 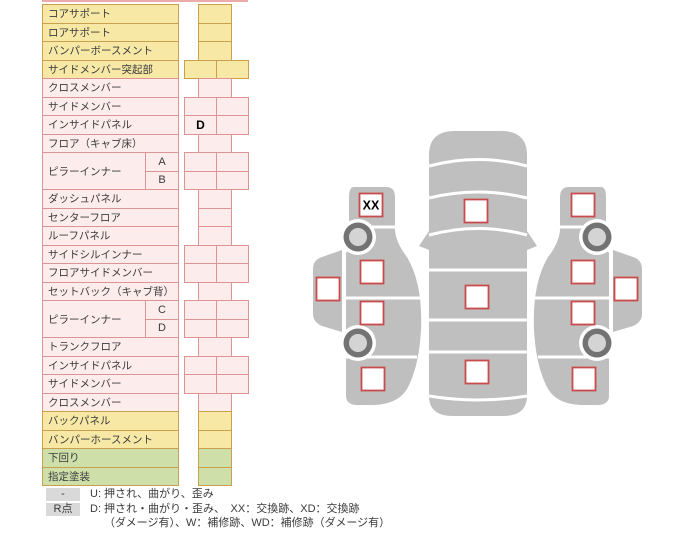 What do you see at coordinates (110, 402) in the screenshot?
I see `part-row-label: クロスメンバー` at bounding box center [110, 402].